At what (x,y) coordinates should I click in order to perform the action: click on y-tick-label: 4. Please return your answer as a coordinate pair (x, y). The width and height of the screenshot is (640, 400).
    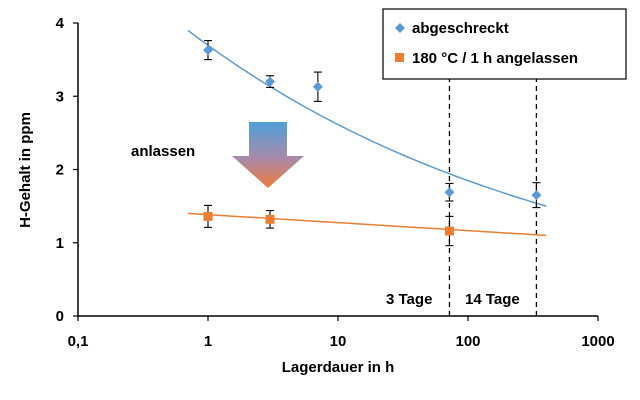
    Looking at the image, I should click on (60, 23).